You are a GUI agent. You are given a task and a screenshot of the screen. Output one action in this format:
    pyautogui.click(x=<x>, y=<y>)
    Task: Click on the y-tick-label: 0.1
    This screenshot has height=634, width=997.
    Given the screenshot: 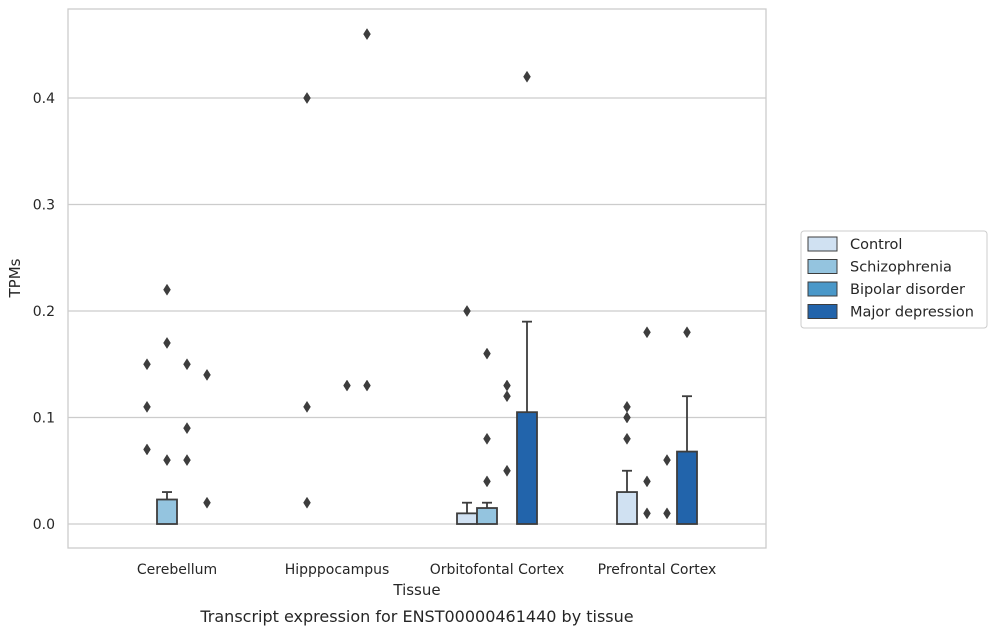 What is the action you would take?
    pyautogui.click(x=44, y=419)
    